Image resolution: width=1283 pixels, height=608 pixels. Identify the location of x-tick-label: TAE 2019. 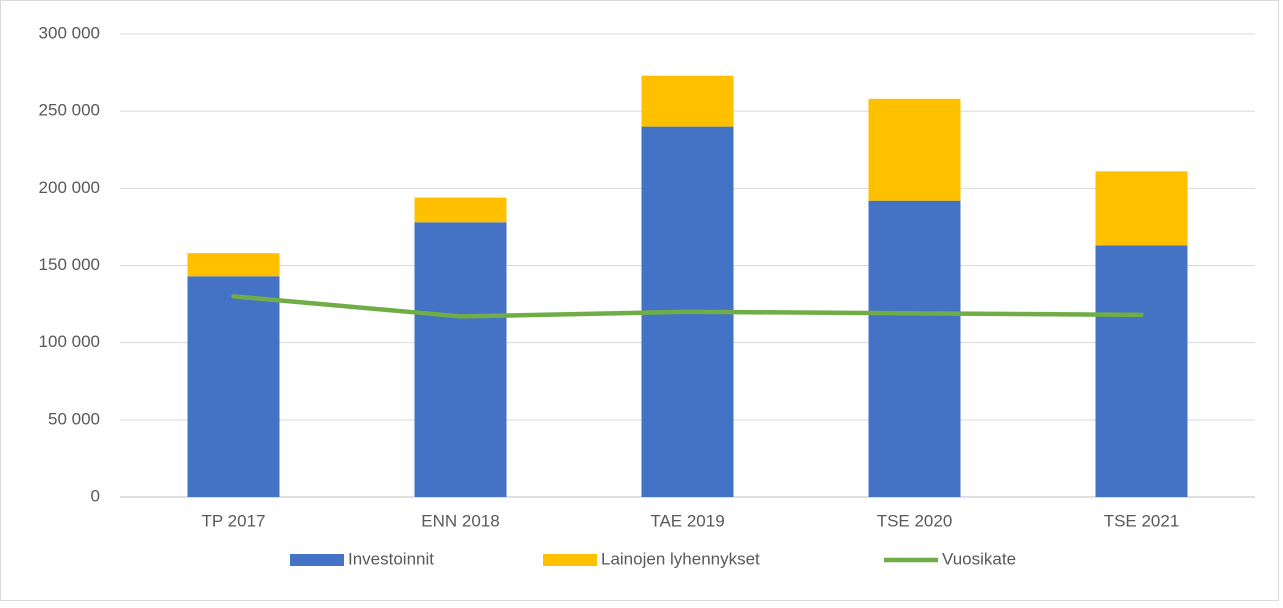
(687, 520).